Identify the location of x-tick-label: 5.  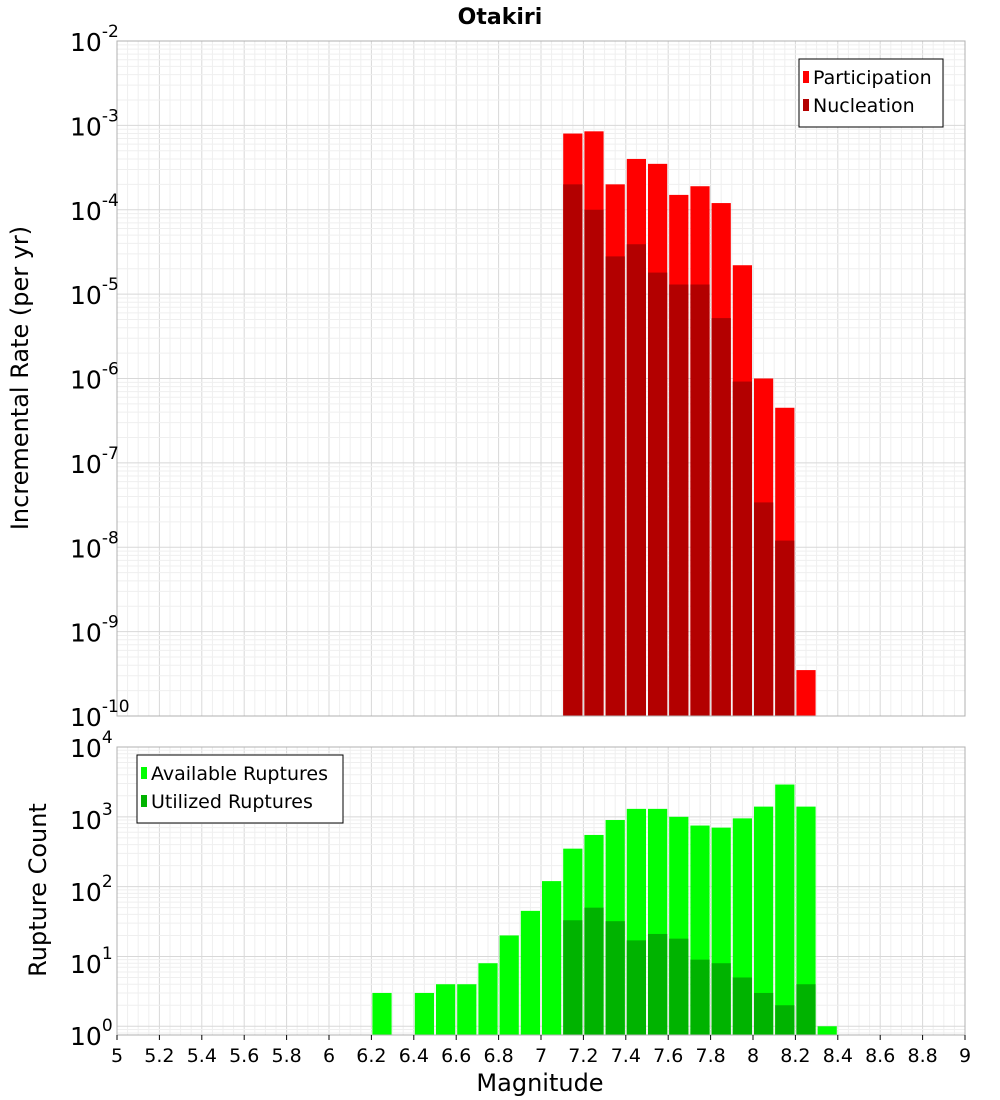
(117, 1056).